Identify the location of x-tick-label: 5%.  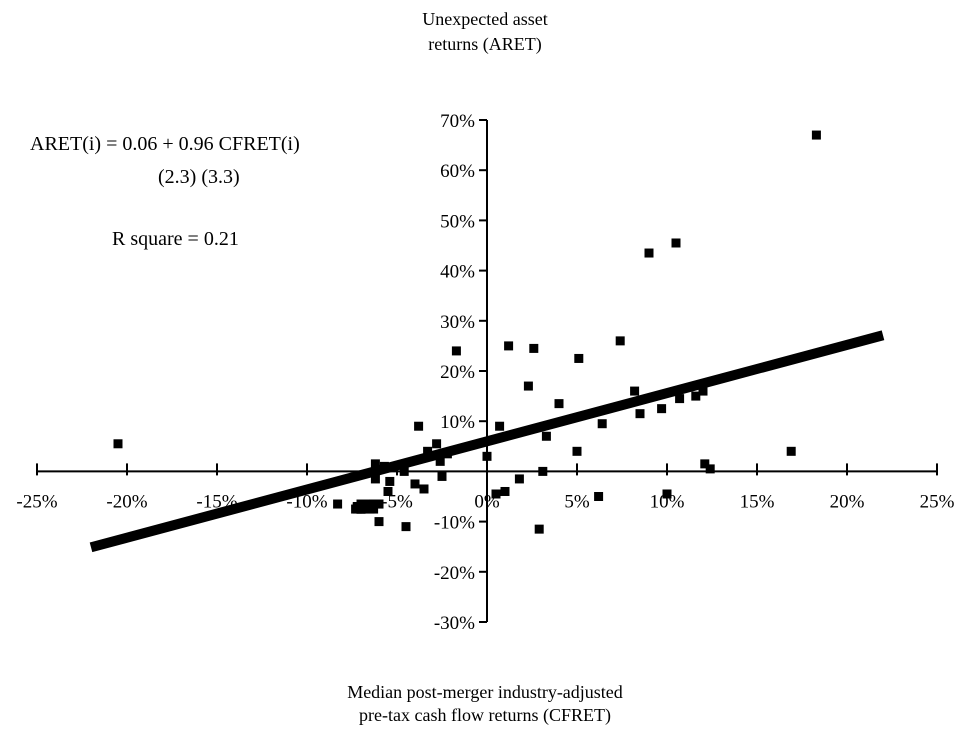
(577, 501).